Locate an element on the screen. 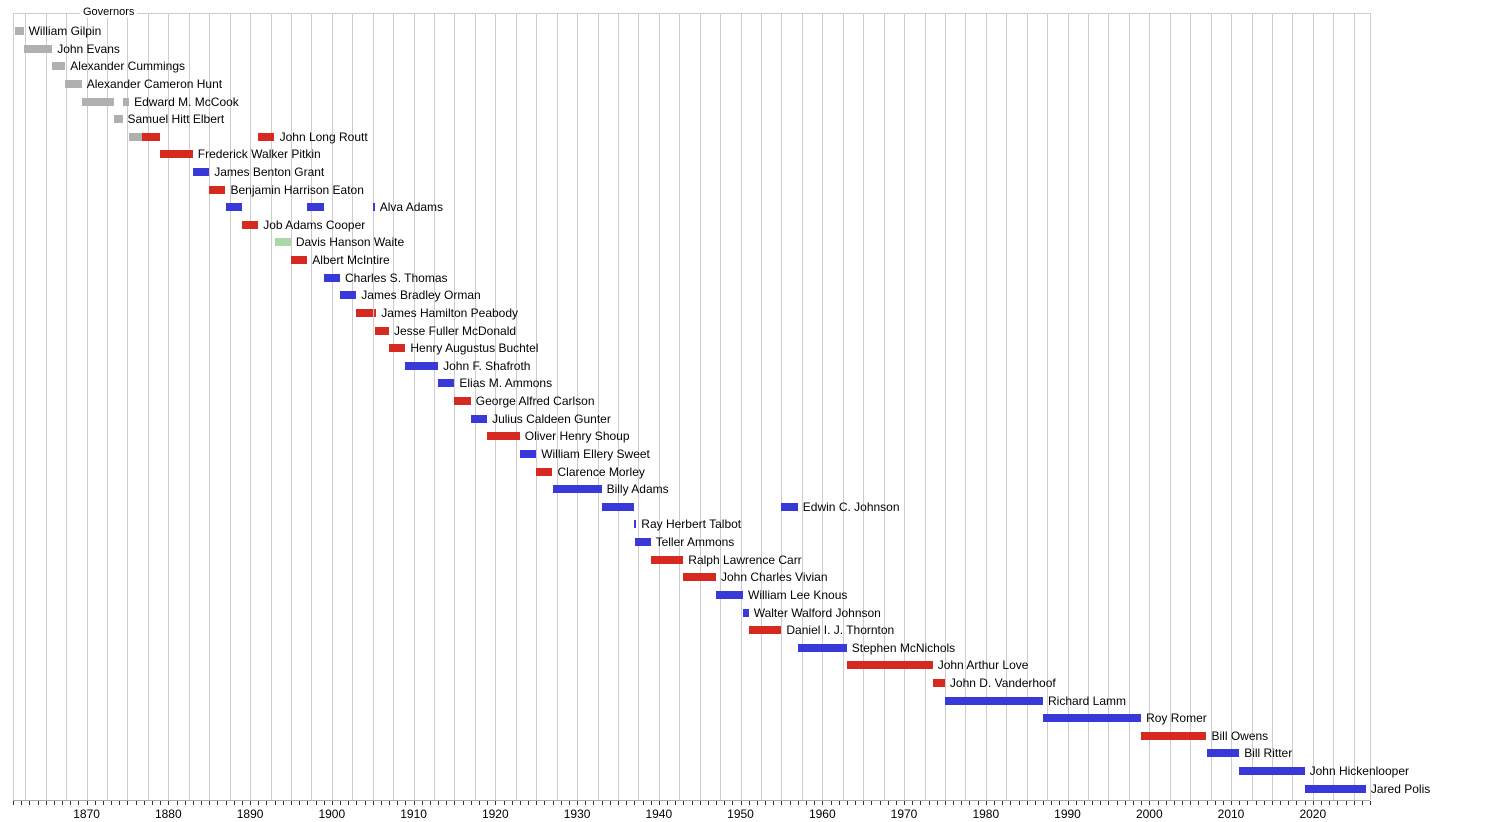  axis-year-label: 1990 is located at coordinates (1067, 814).